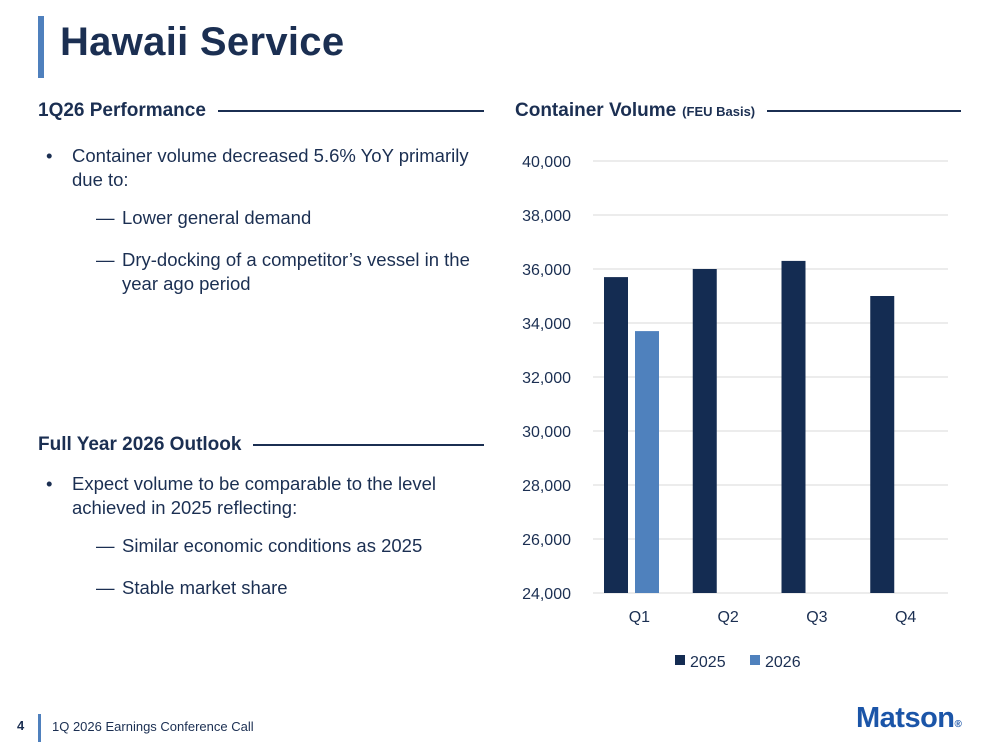 Image resolution: width=999 pixels, height=750 pixels. I want to click on y-tick-label: 30,000, so click(546, 432).